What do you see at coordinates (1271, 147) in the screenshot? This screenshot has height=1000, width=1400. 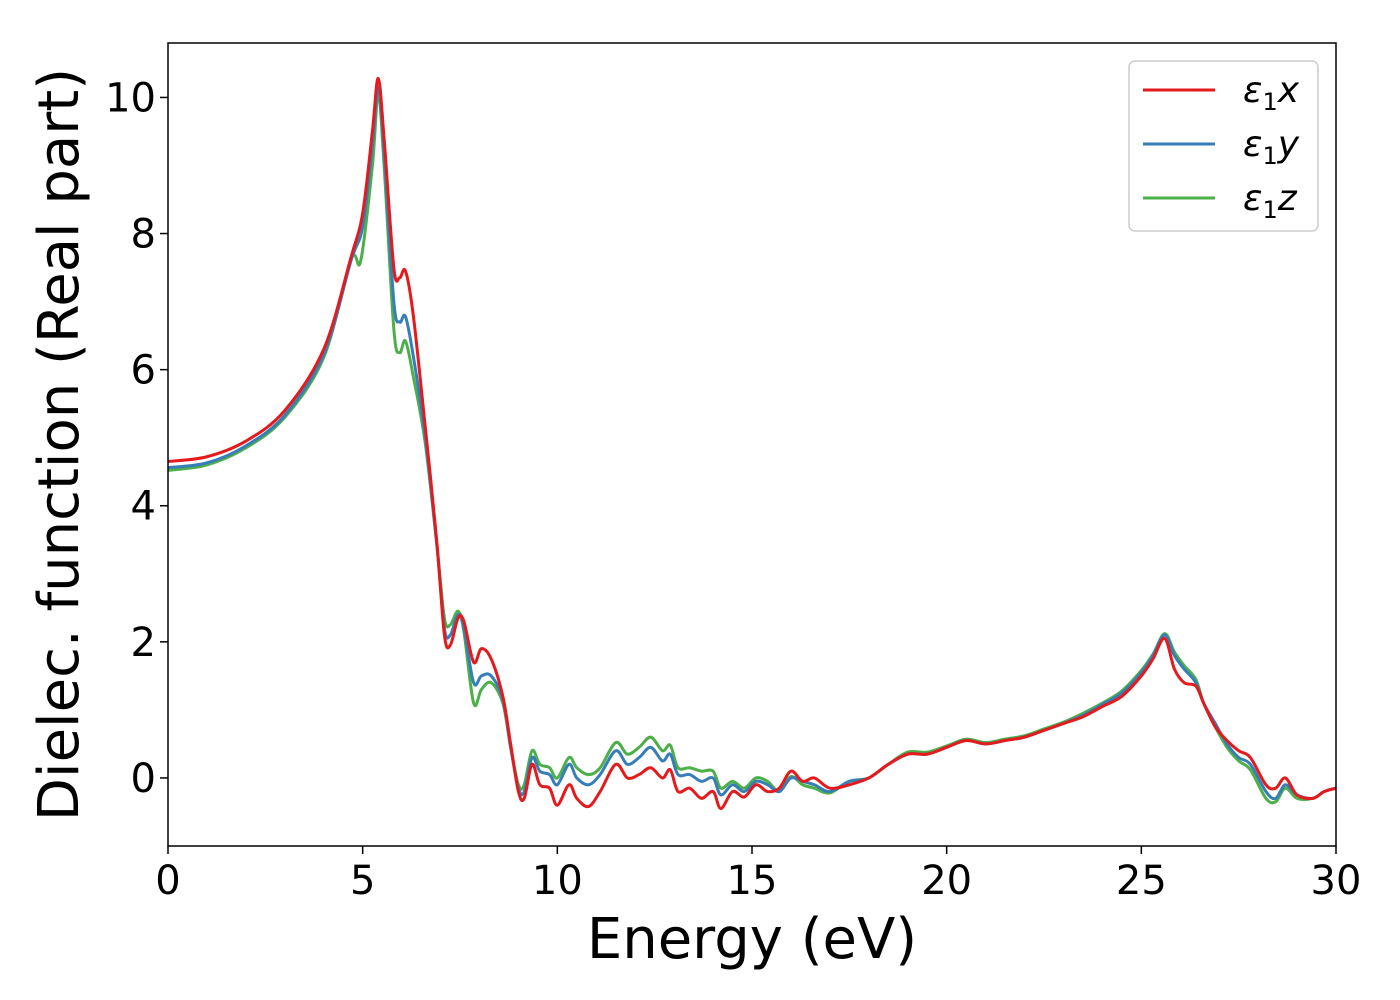 I see `legend-label-y: ε1y` at bounding box center [1271, 147].